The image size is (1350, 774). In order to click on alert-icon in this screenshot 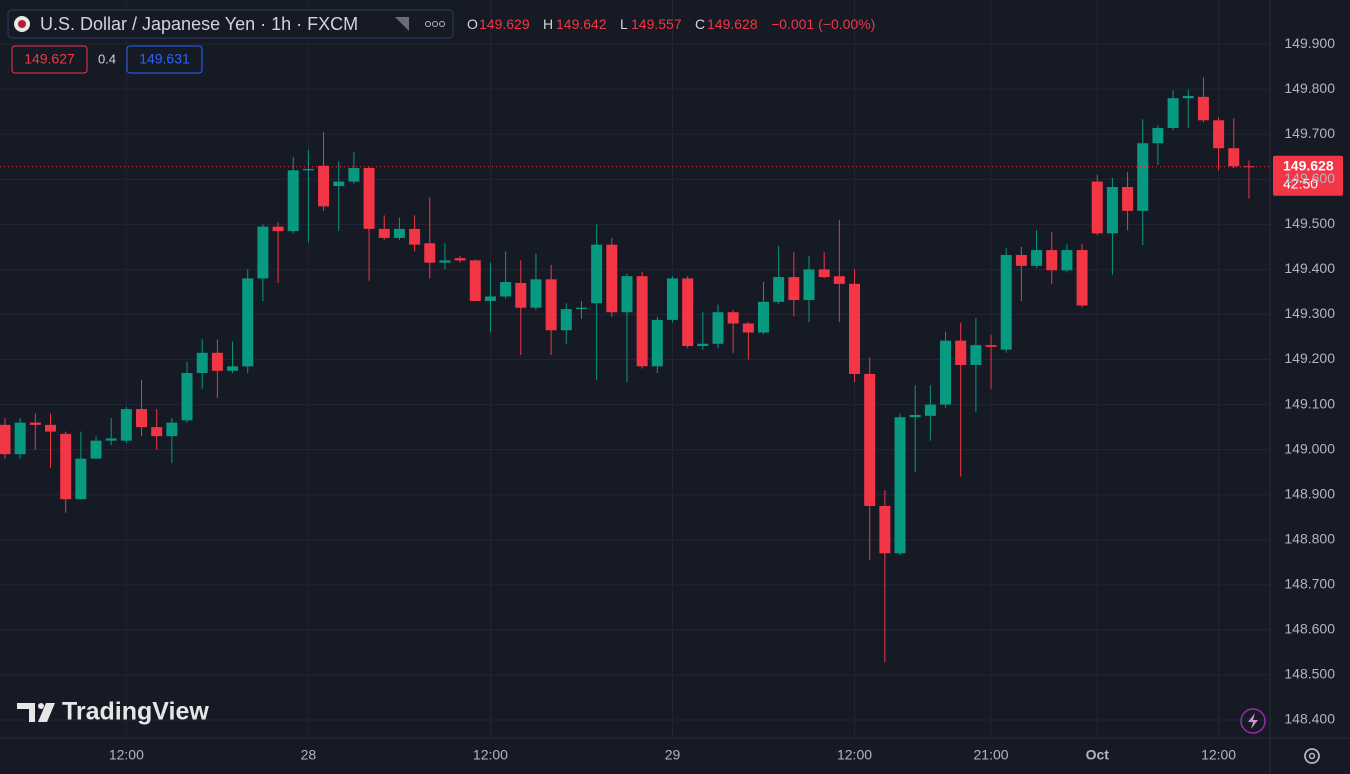, I will do `click(1253, 721)`.